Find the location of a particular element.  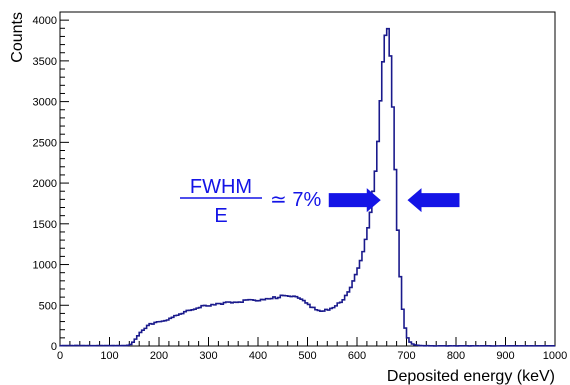

right-arrow is located at coordinates (433, 200).